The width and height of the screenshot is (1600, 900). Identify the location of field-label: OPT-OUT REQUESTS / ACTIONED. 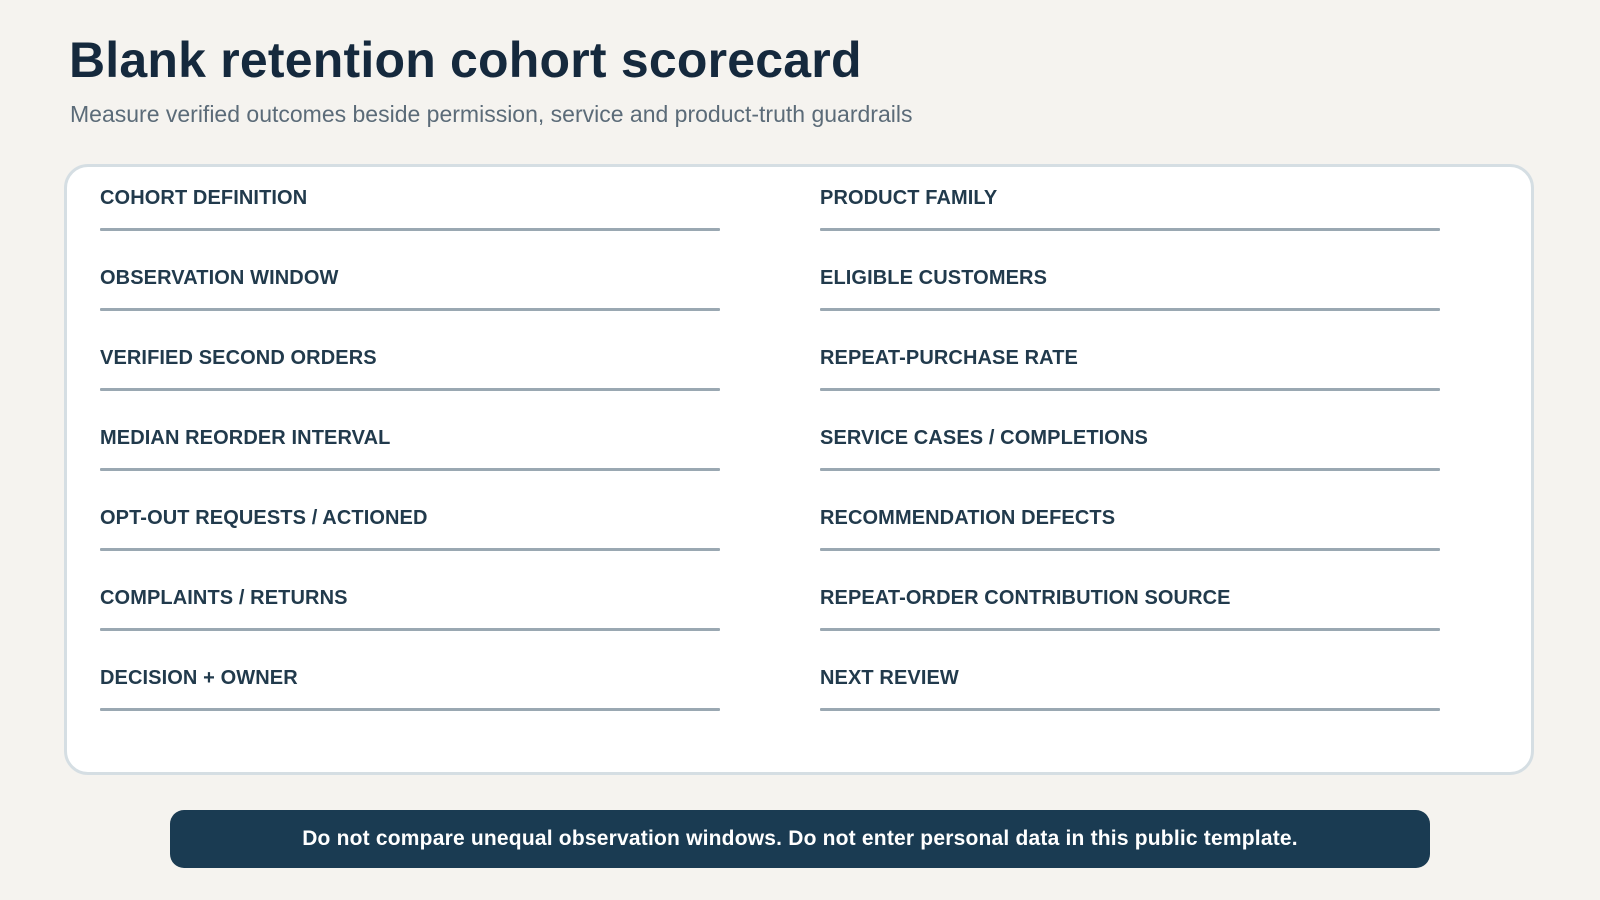
(264, 518).